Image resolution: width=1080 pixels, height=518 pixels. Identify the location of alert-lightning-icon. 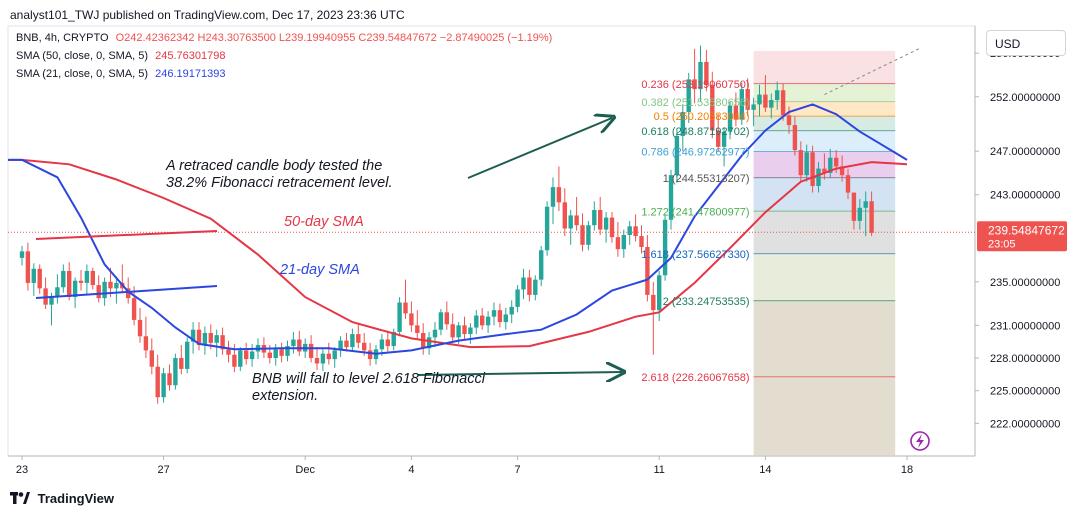
(920, 441).